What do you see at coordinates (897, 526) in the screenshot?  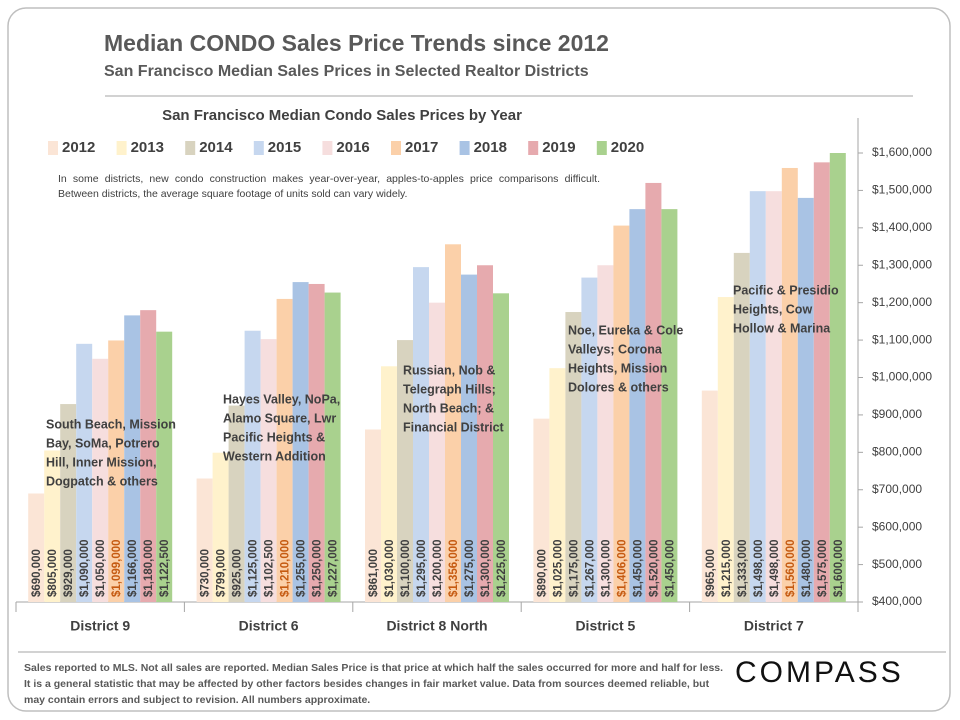 I see `y-tick-label: $600,000` at bounding box center [897, 526].